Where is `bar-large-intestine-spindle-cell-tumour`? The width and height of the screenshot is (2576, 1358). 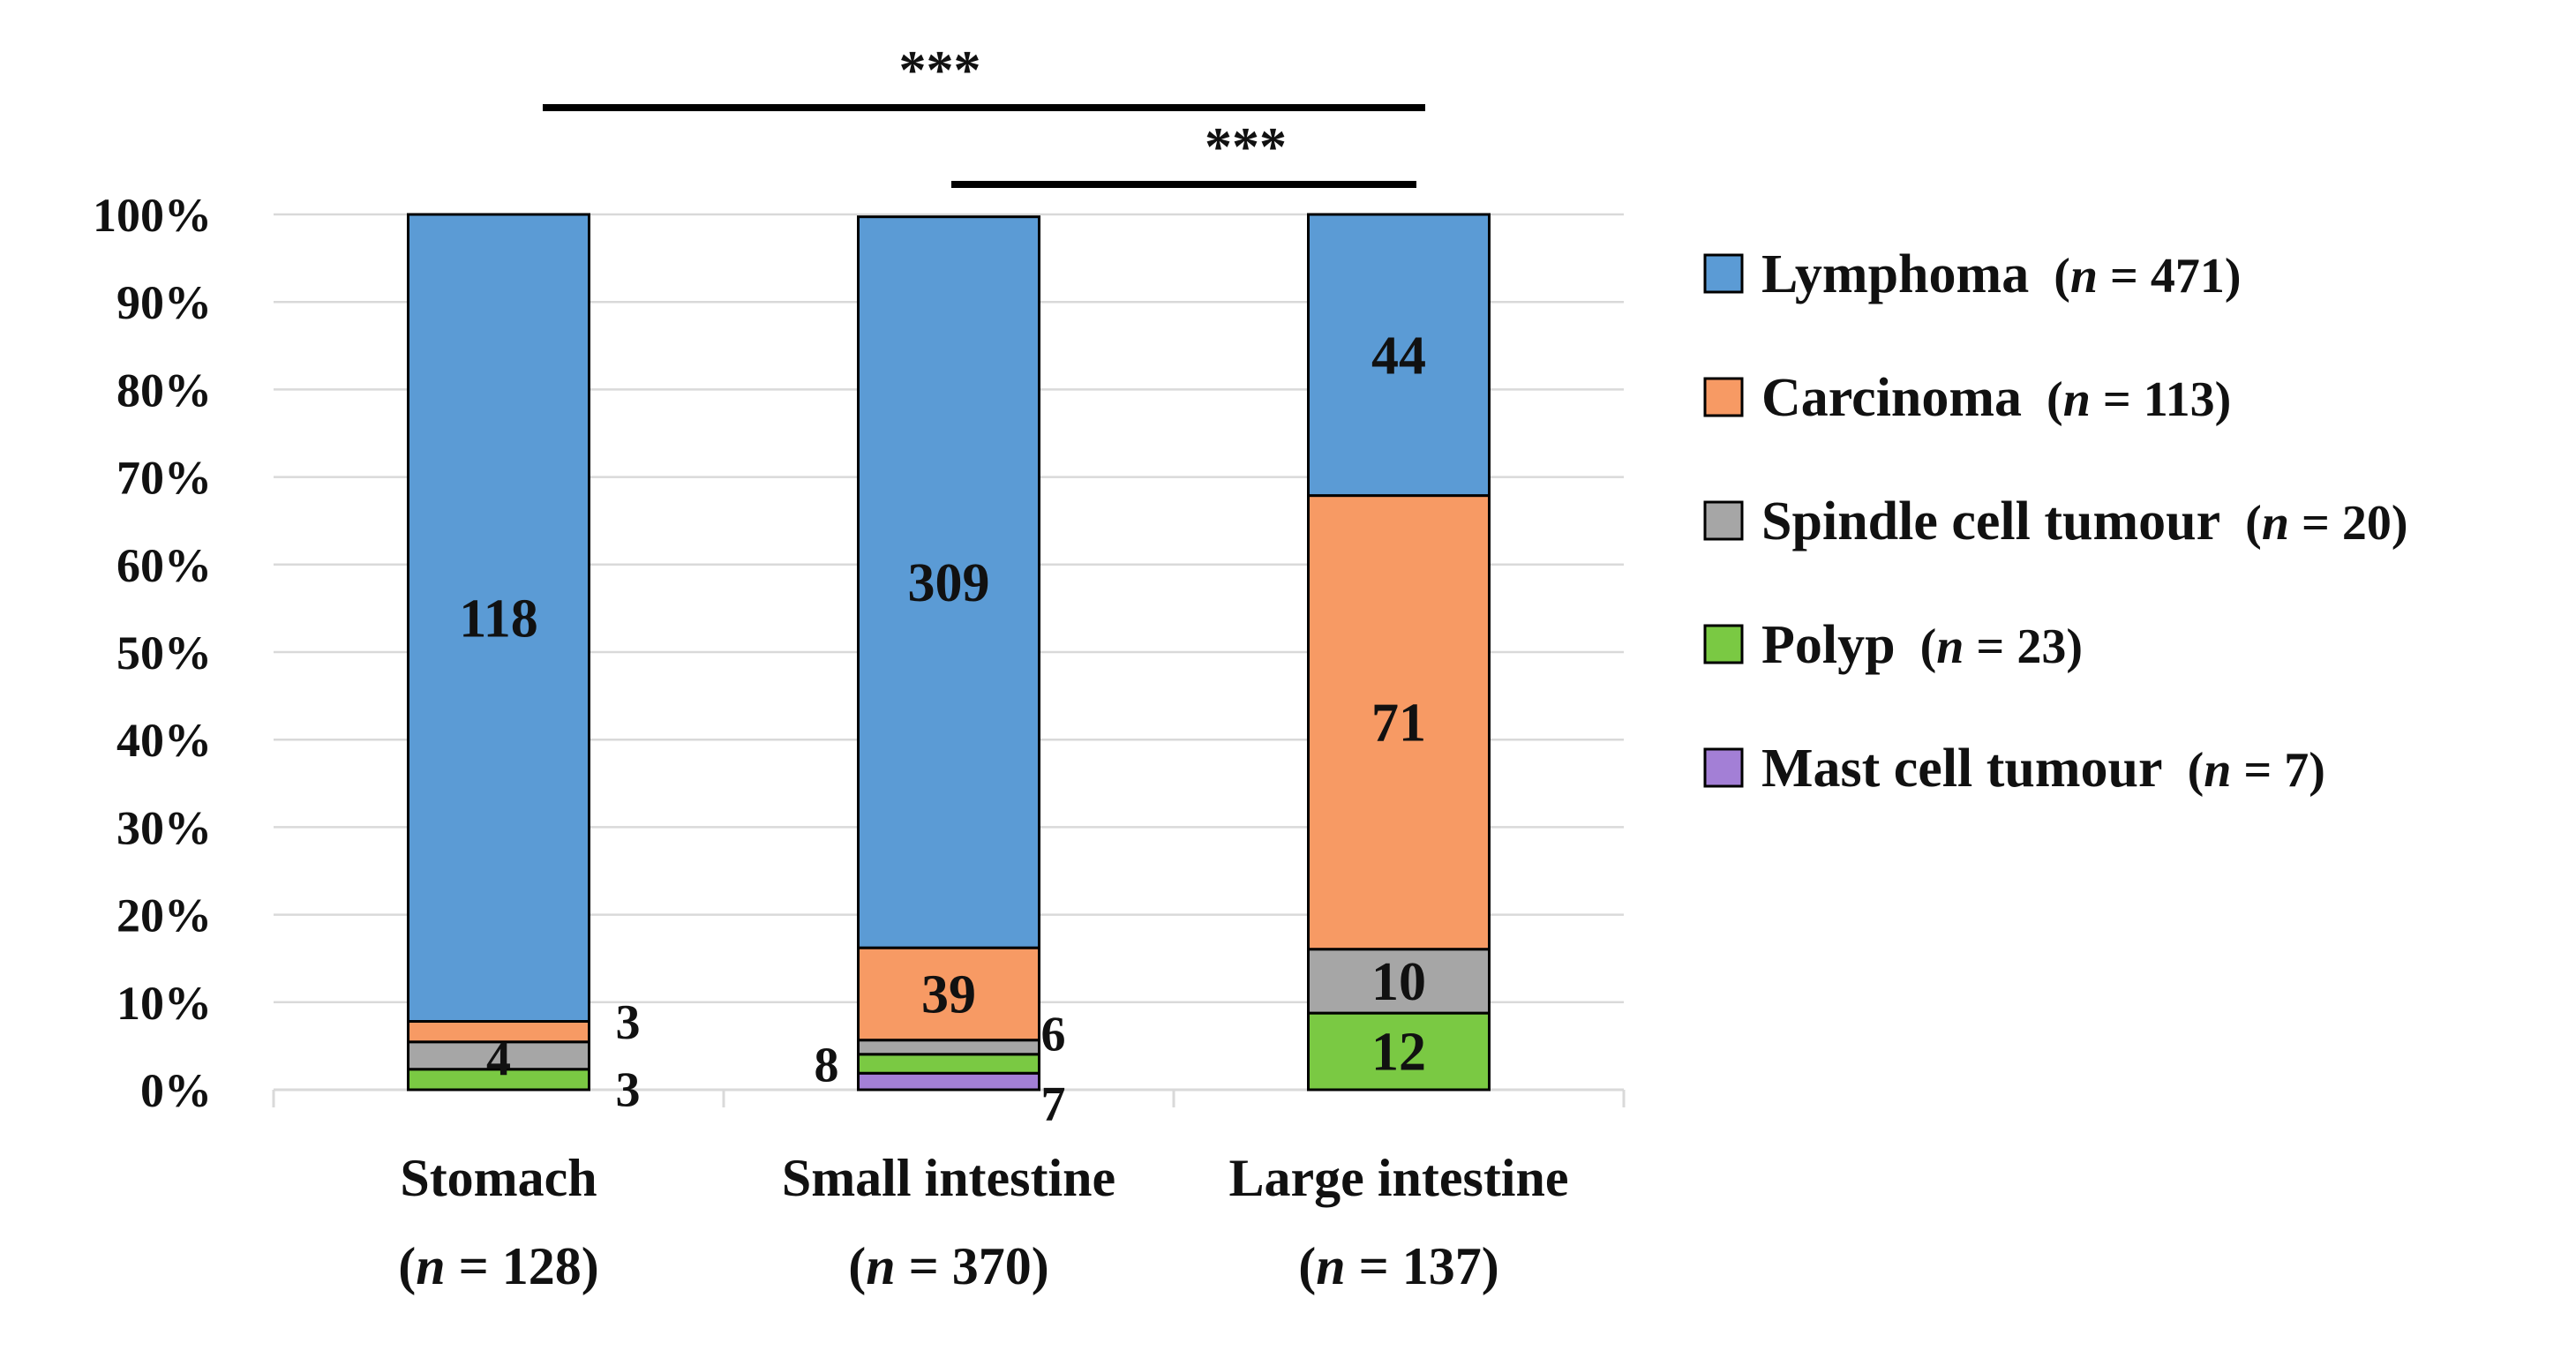
bar-large-intestine-spindle-cell-tumour is located at coordinates (1399, 981).